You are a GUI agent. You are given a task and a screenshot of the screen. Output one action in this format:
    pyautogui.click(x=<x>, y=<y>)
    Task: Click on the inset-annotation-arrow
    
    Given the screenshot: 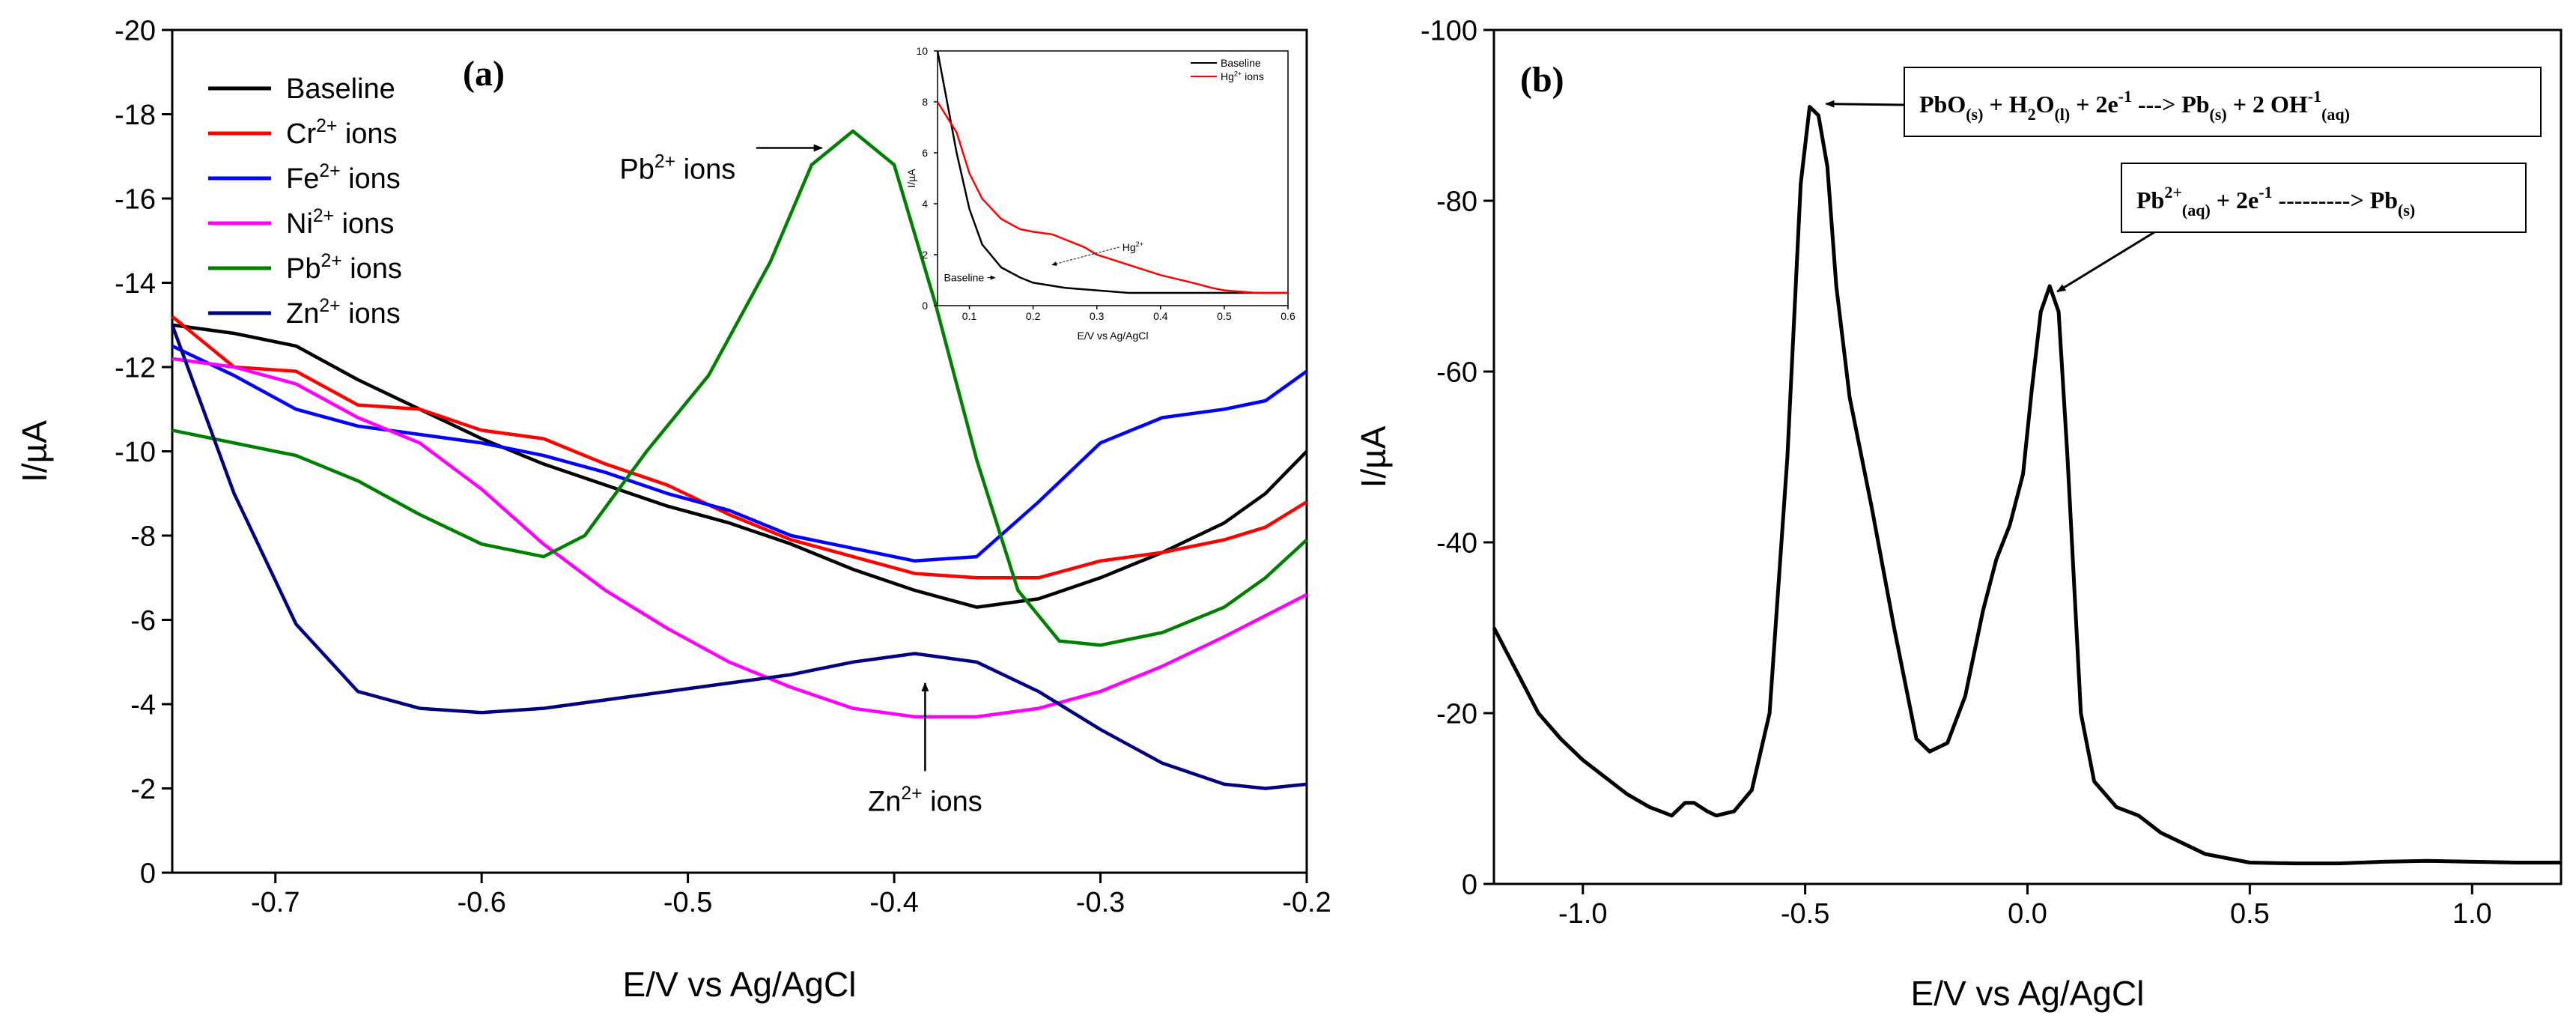 What is the action you would take?
    pyautogui.click(x=1085, y=256)
    